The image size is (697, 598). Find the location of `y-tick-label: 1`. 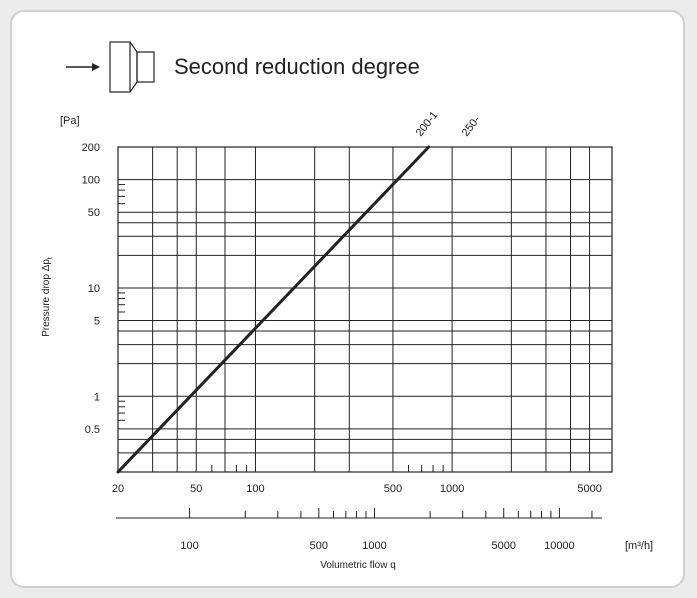

y-tick-label: 1 is located at coordinates (97, 397).